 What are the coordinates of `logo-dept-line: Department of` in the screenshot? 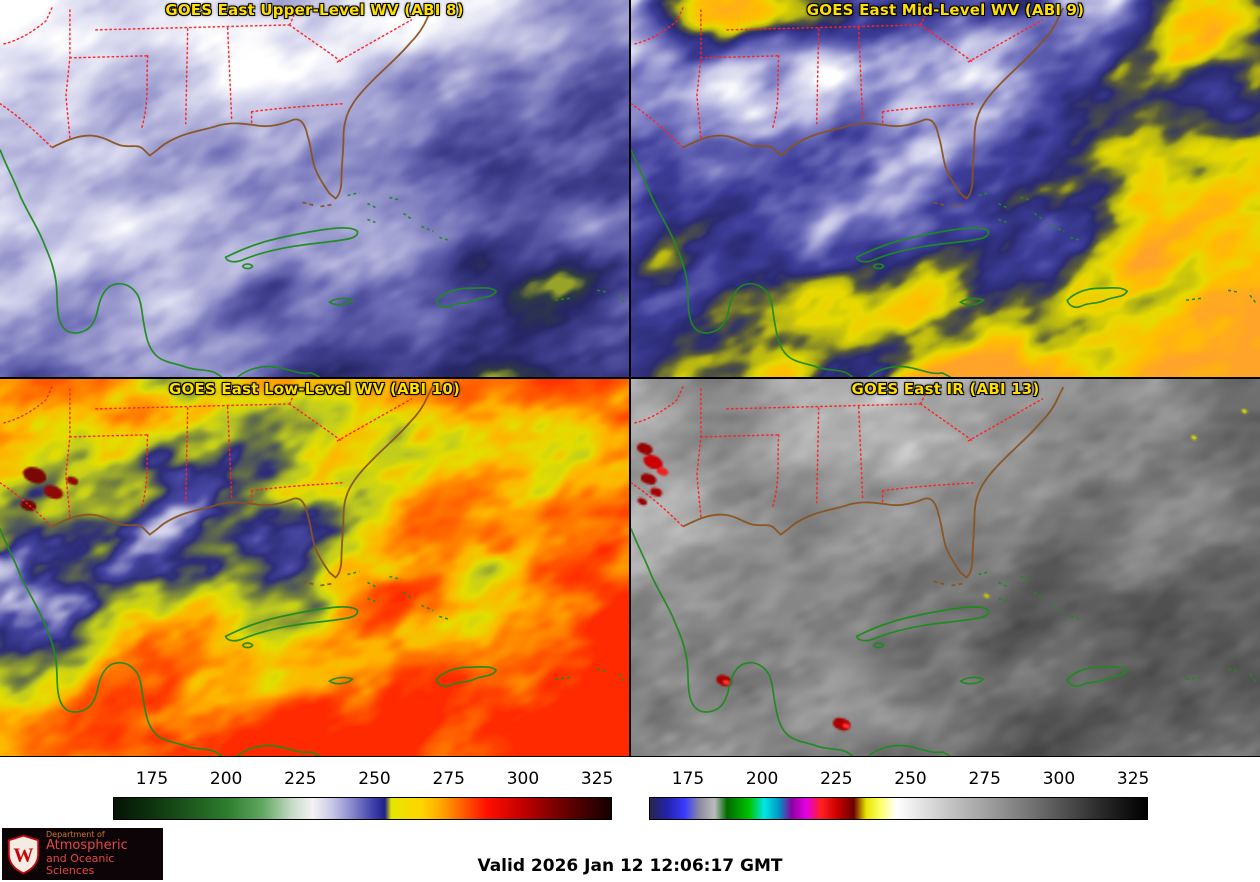 It's located at (75, 834).